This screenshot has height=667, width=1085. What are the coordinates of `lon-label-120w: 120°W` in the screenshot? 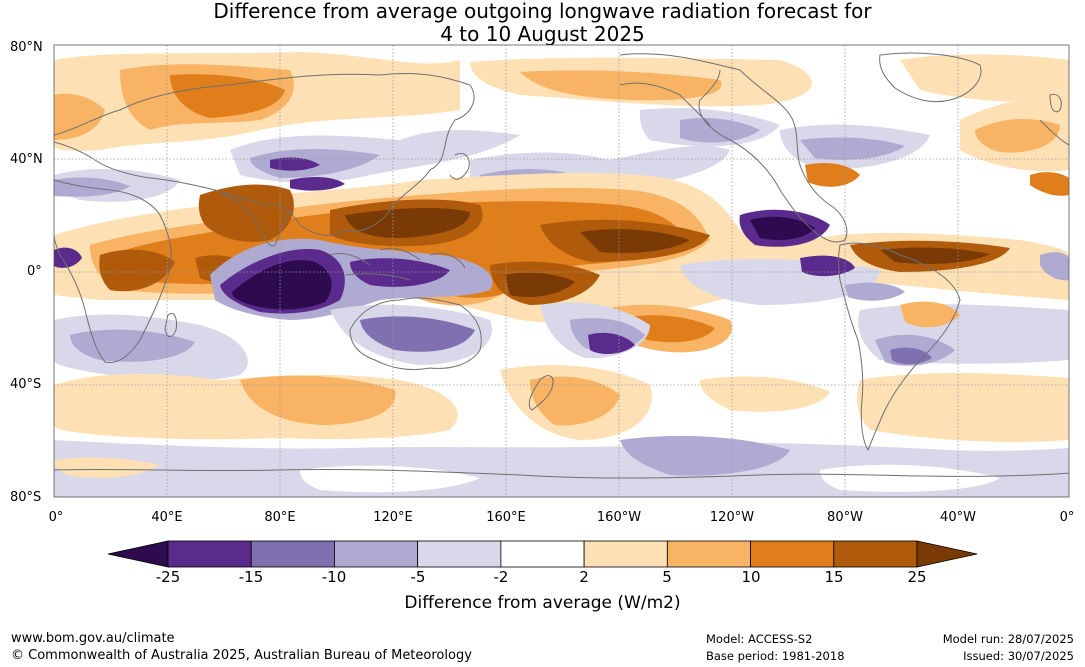 It's located at (732, 517).